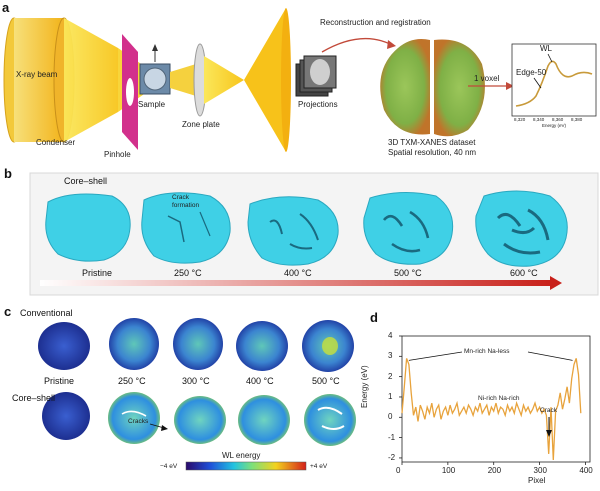  I want to click on inset-tick-2: 8,360, so click(558, 119).